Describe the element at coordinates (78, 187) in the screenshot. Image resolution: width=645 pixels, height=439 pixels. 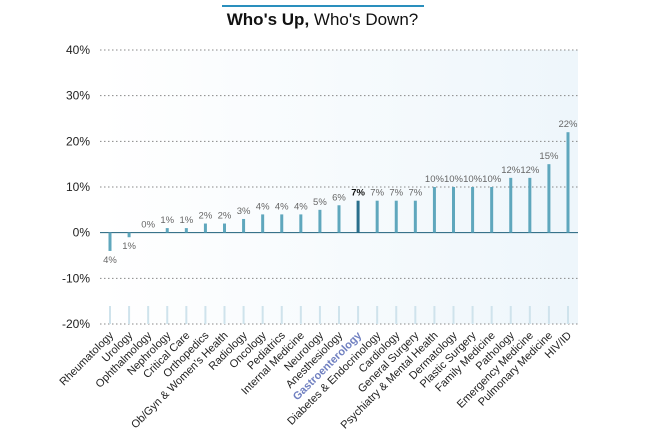
I see `y-tick-label: 10%` at that location.